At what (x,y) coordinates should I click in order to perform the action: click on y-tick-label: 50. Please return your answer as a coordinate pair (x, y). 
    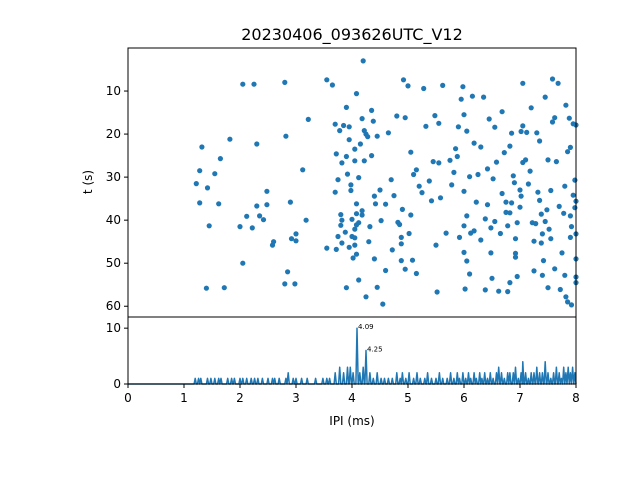
    Looking at the image, I should click on (113, 263).